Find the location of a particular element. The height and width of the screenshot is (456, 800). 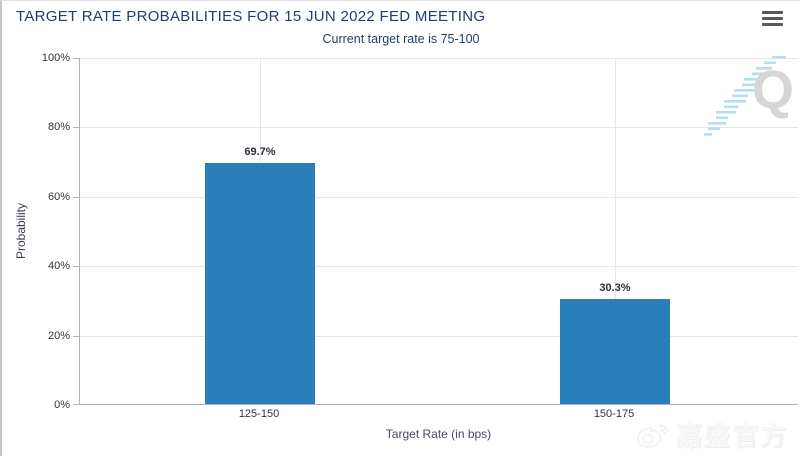

chart-subtitle: Current target rate is 75-100 is located at coordinates (401, 39).